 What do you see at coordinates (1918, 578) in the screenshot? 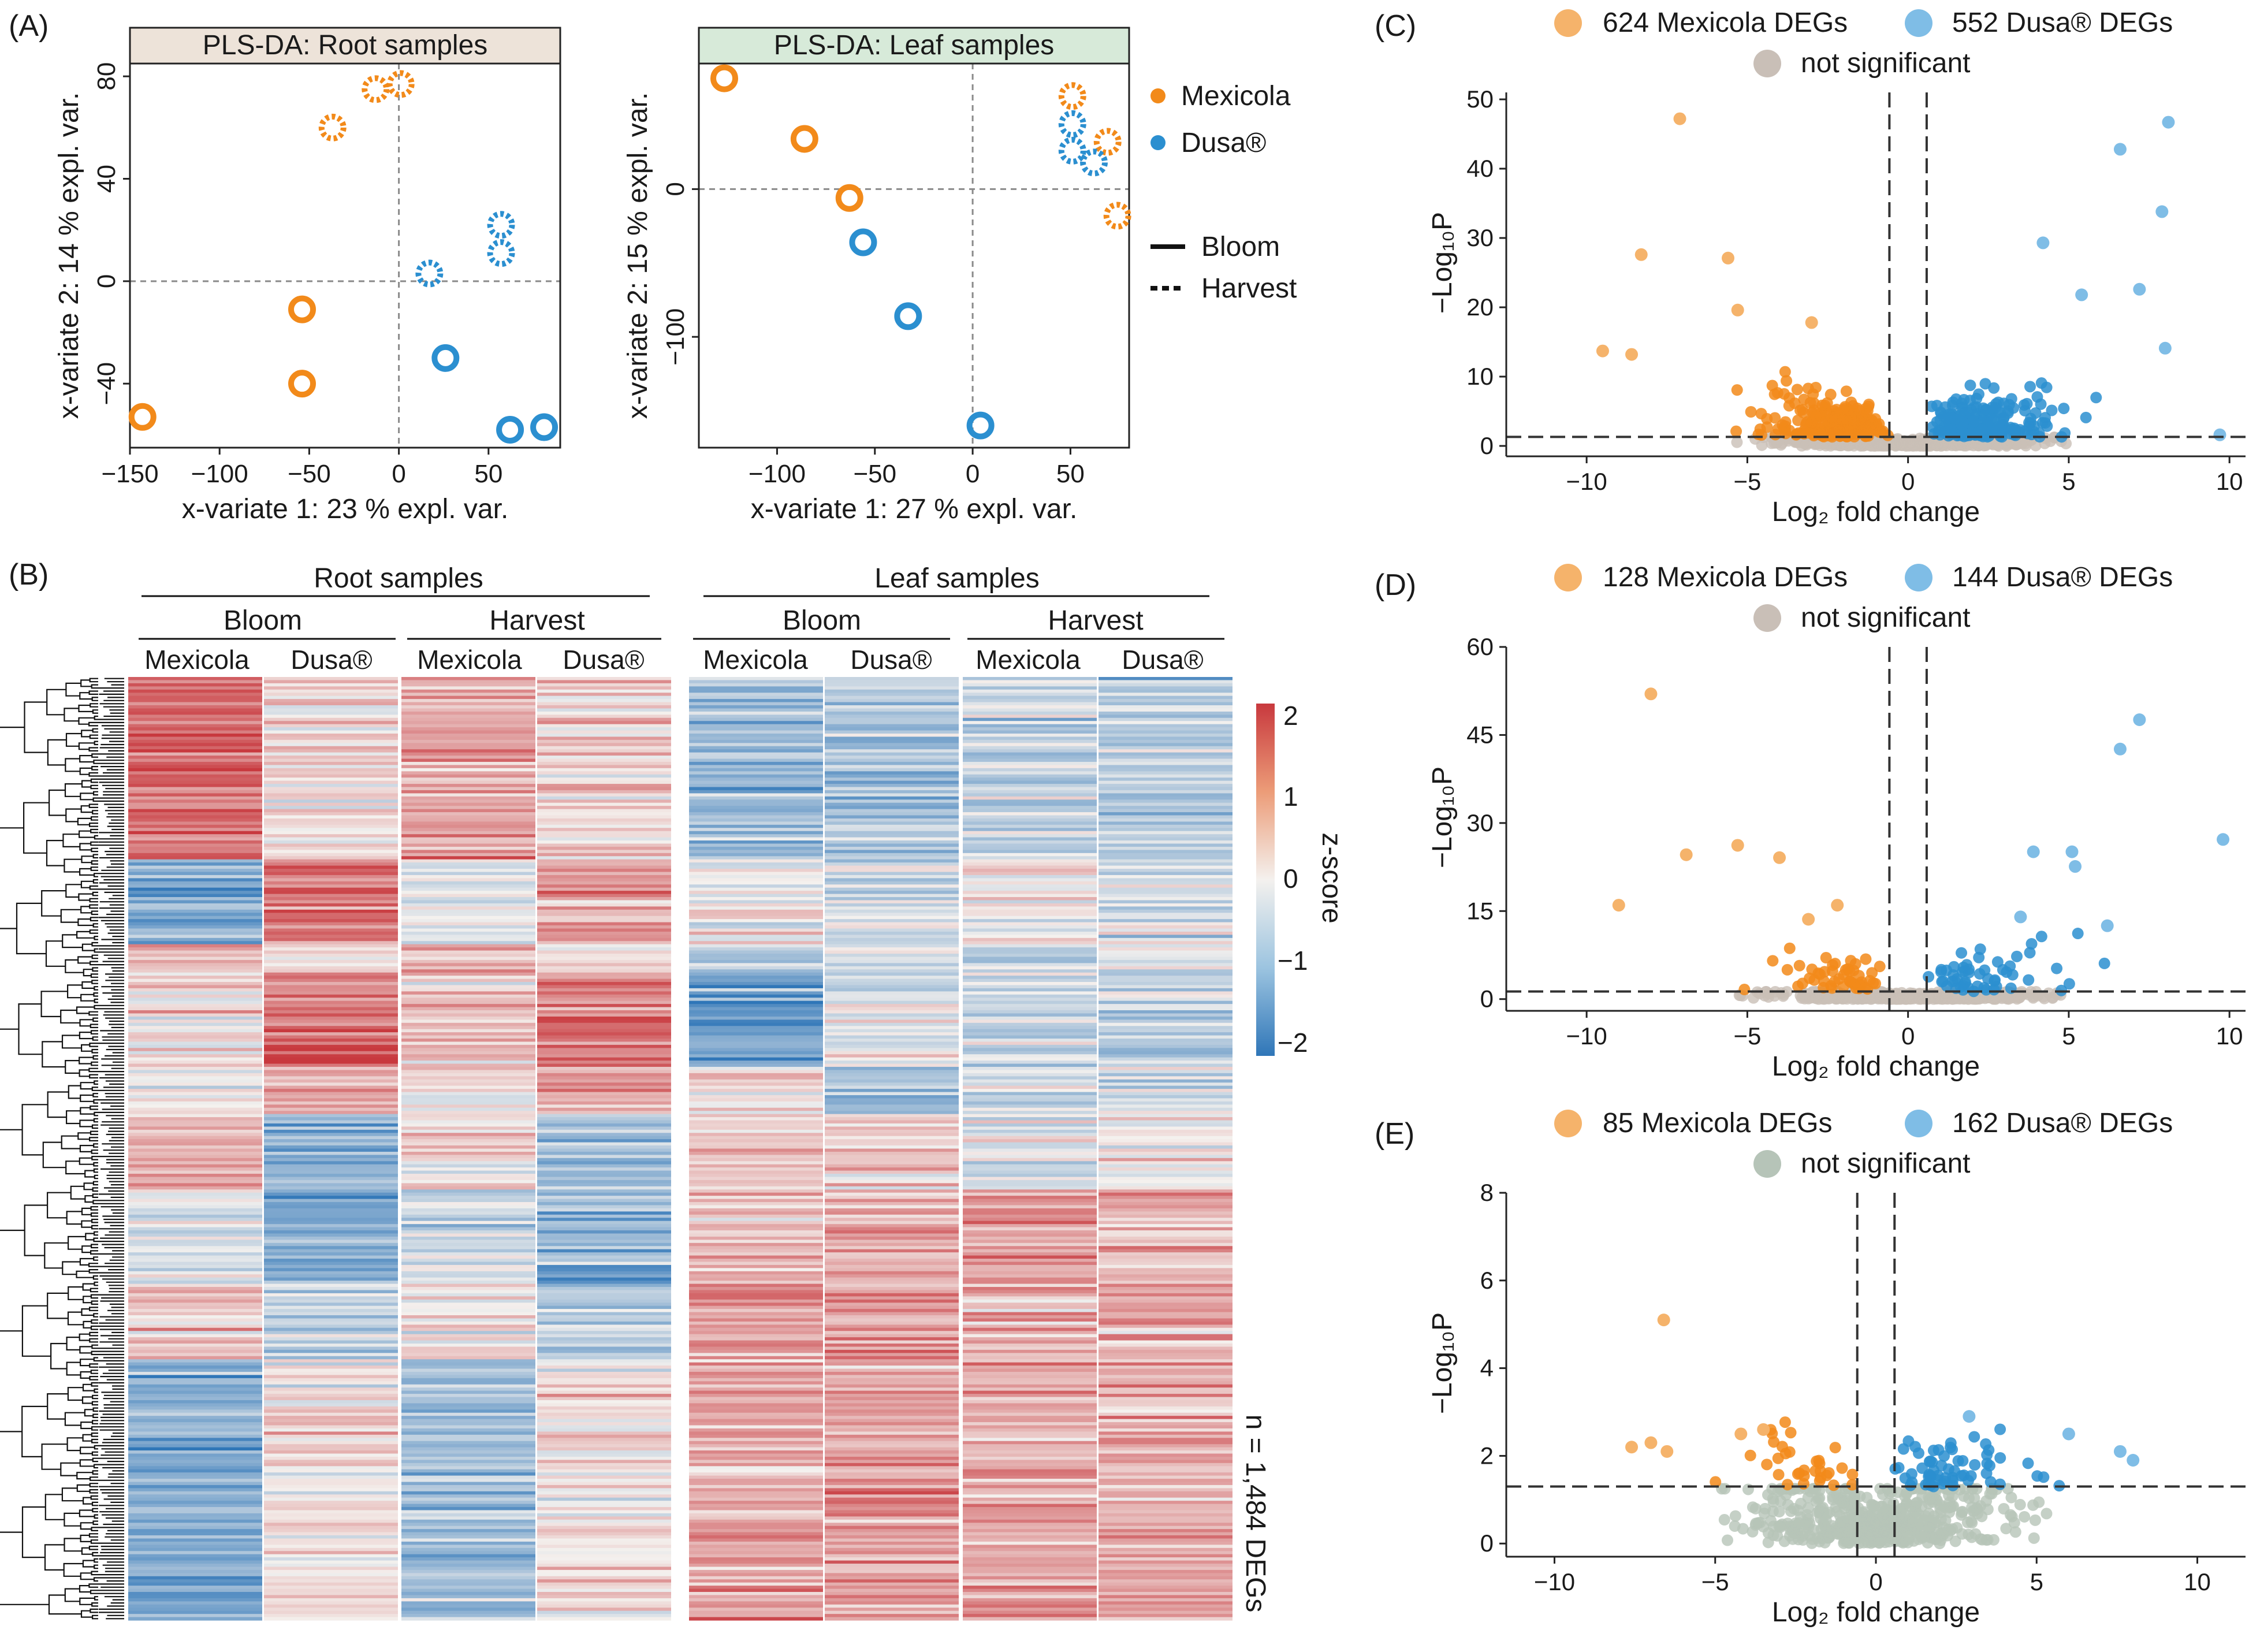
I see `legend-dusa-marker` at bounding box center [1918, 578].